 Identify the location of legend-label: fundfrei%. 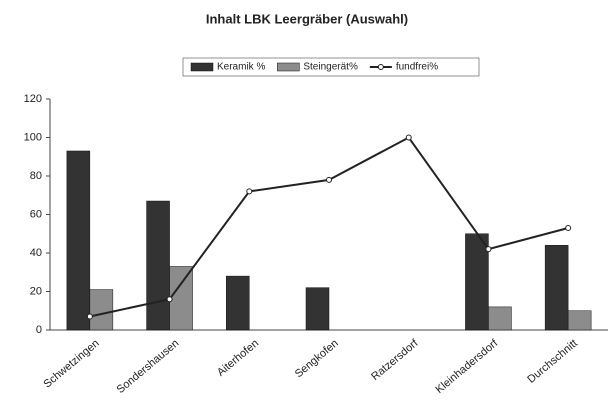
(417, 67).